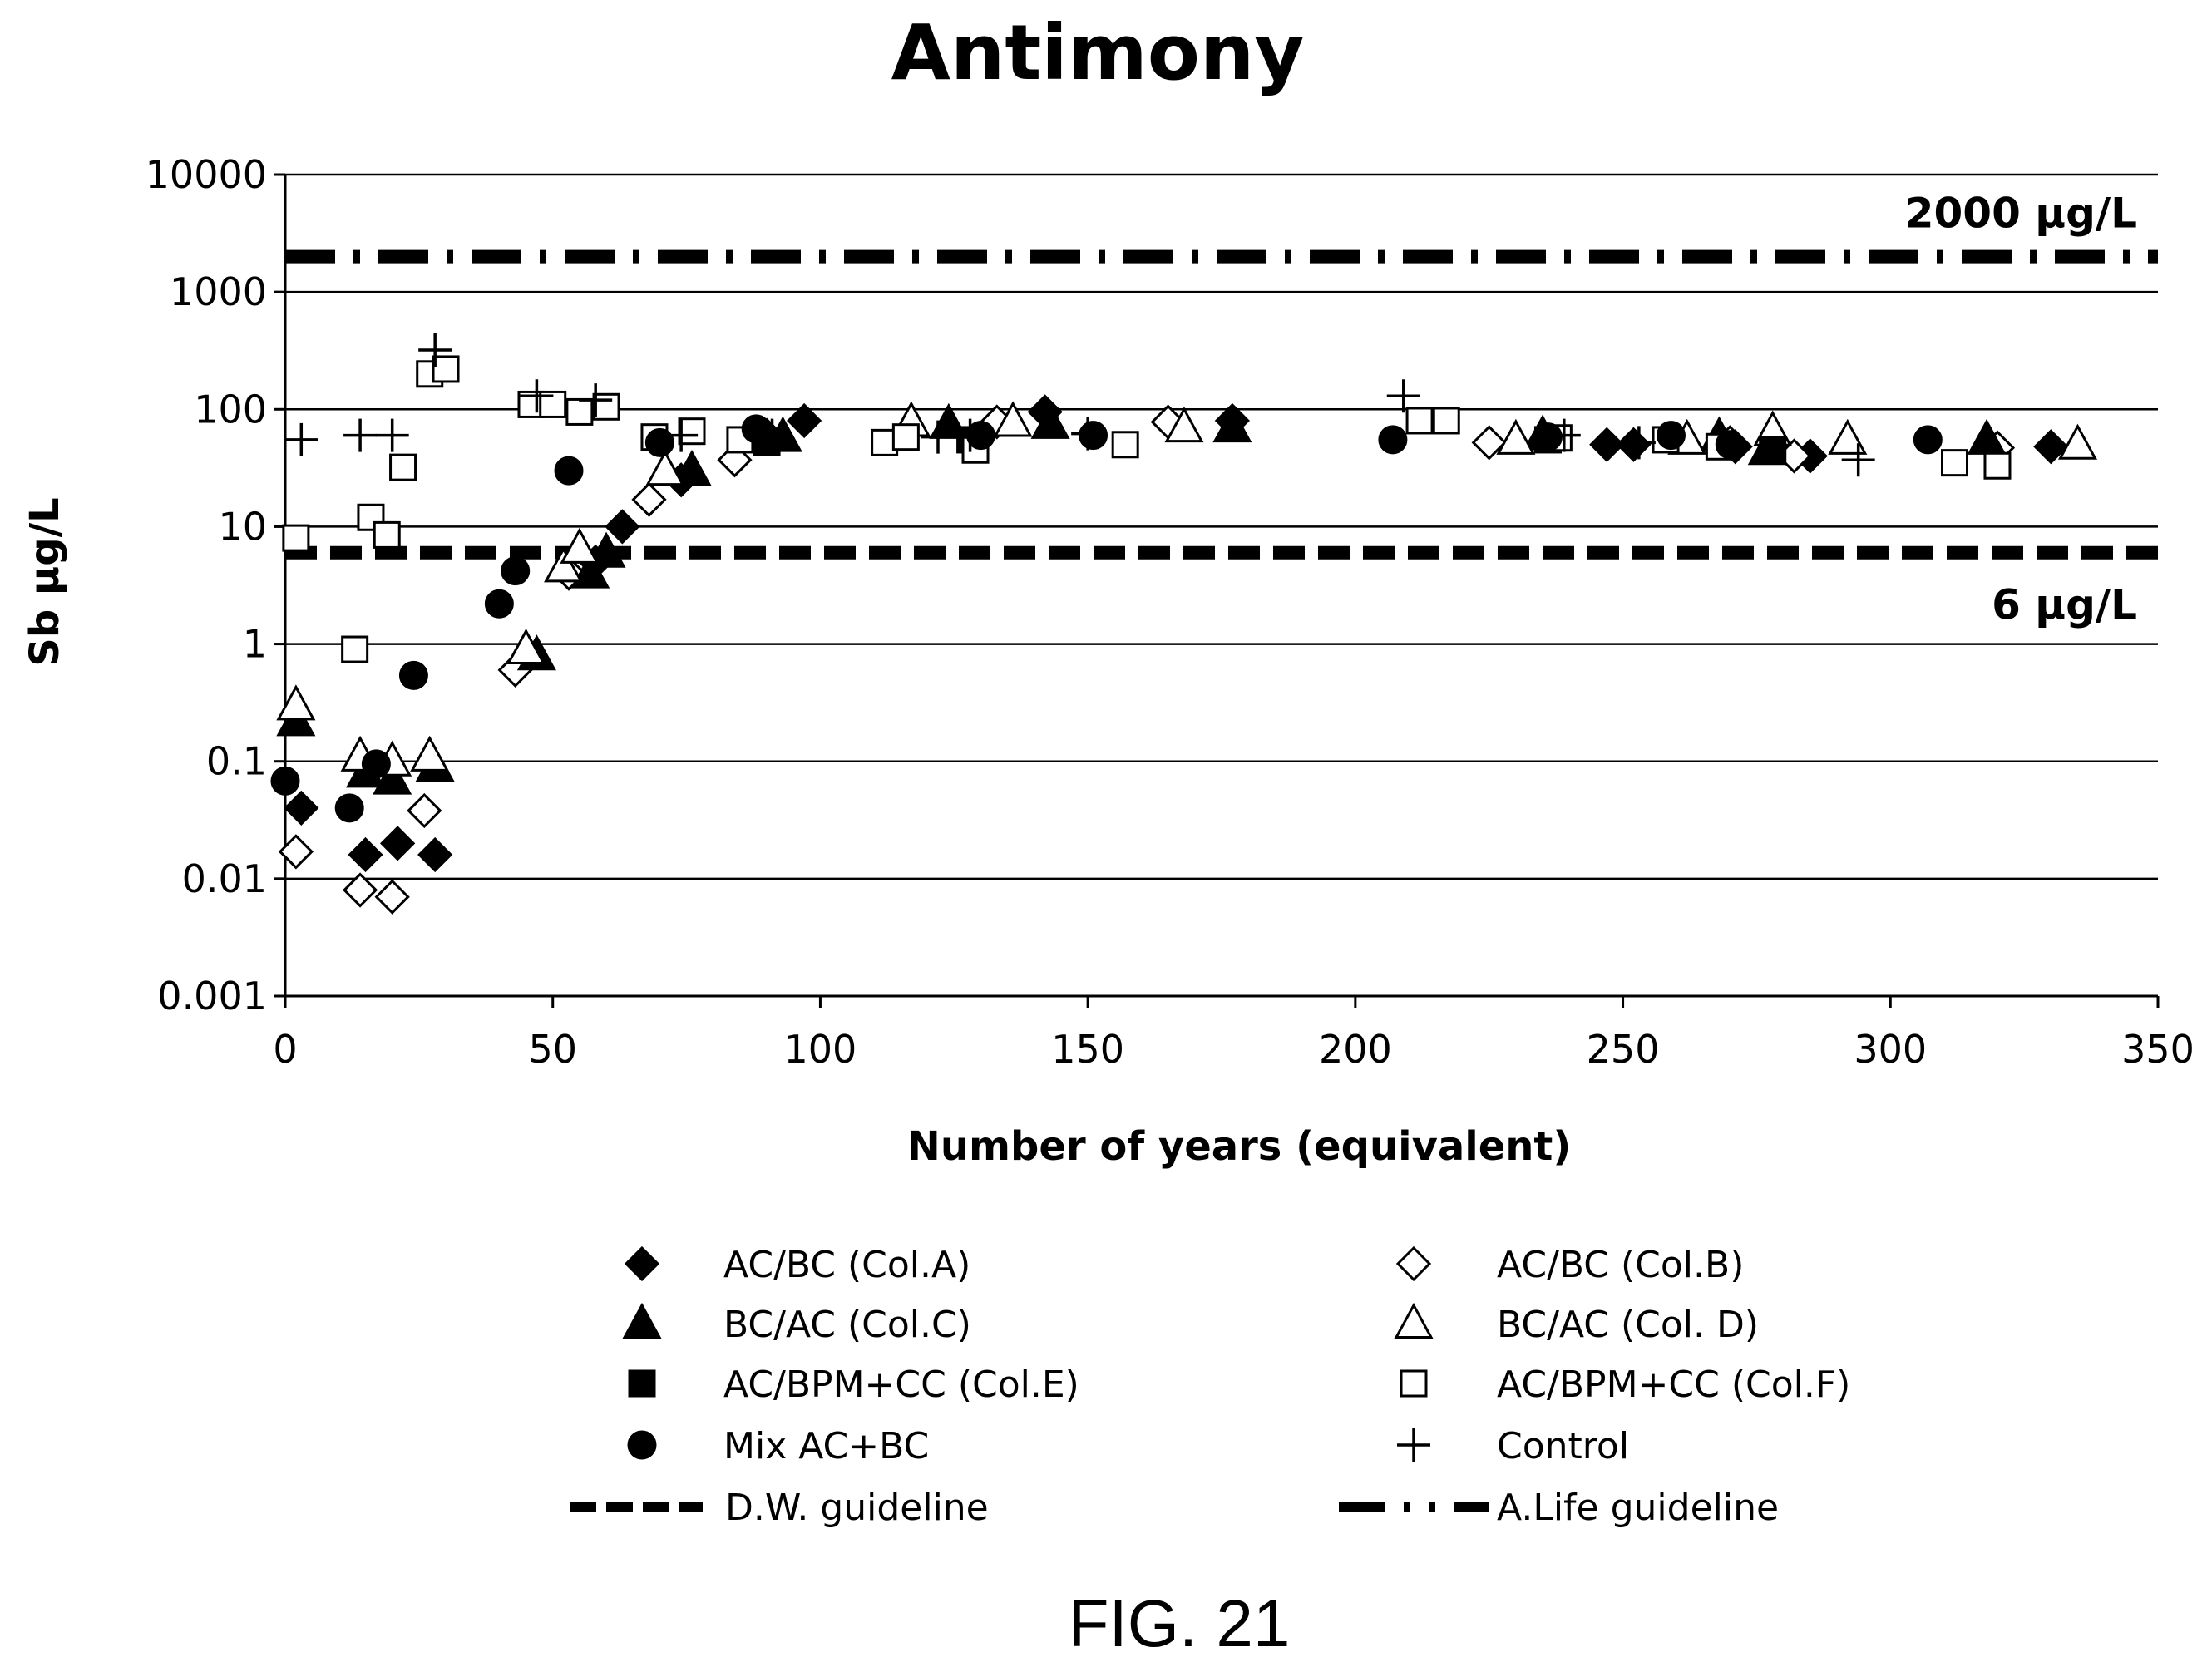  Describe the element at coordinates (2021, 214) in the screenshot. I see `guideline-label: 2000 µg/L` at that location.